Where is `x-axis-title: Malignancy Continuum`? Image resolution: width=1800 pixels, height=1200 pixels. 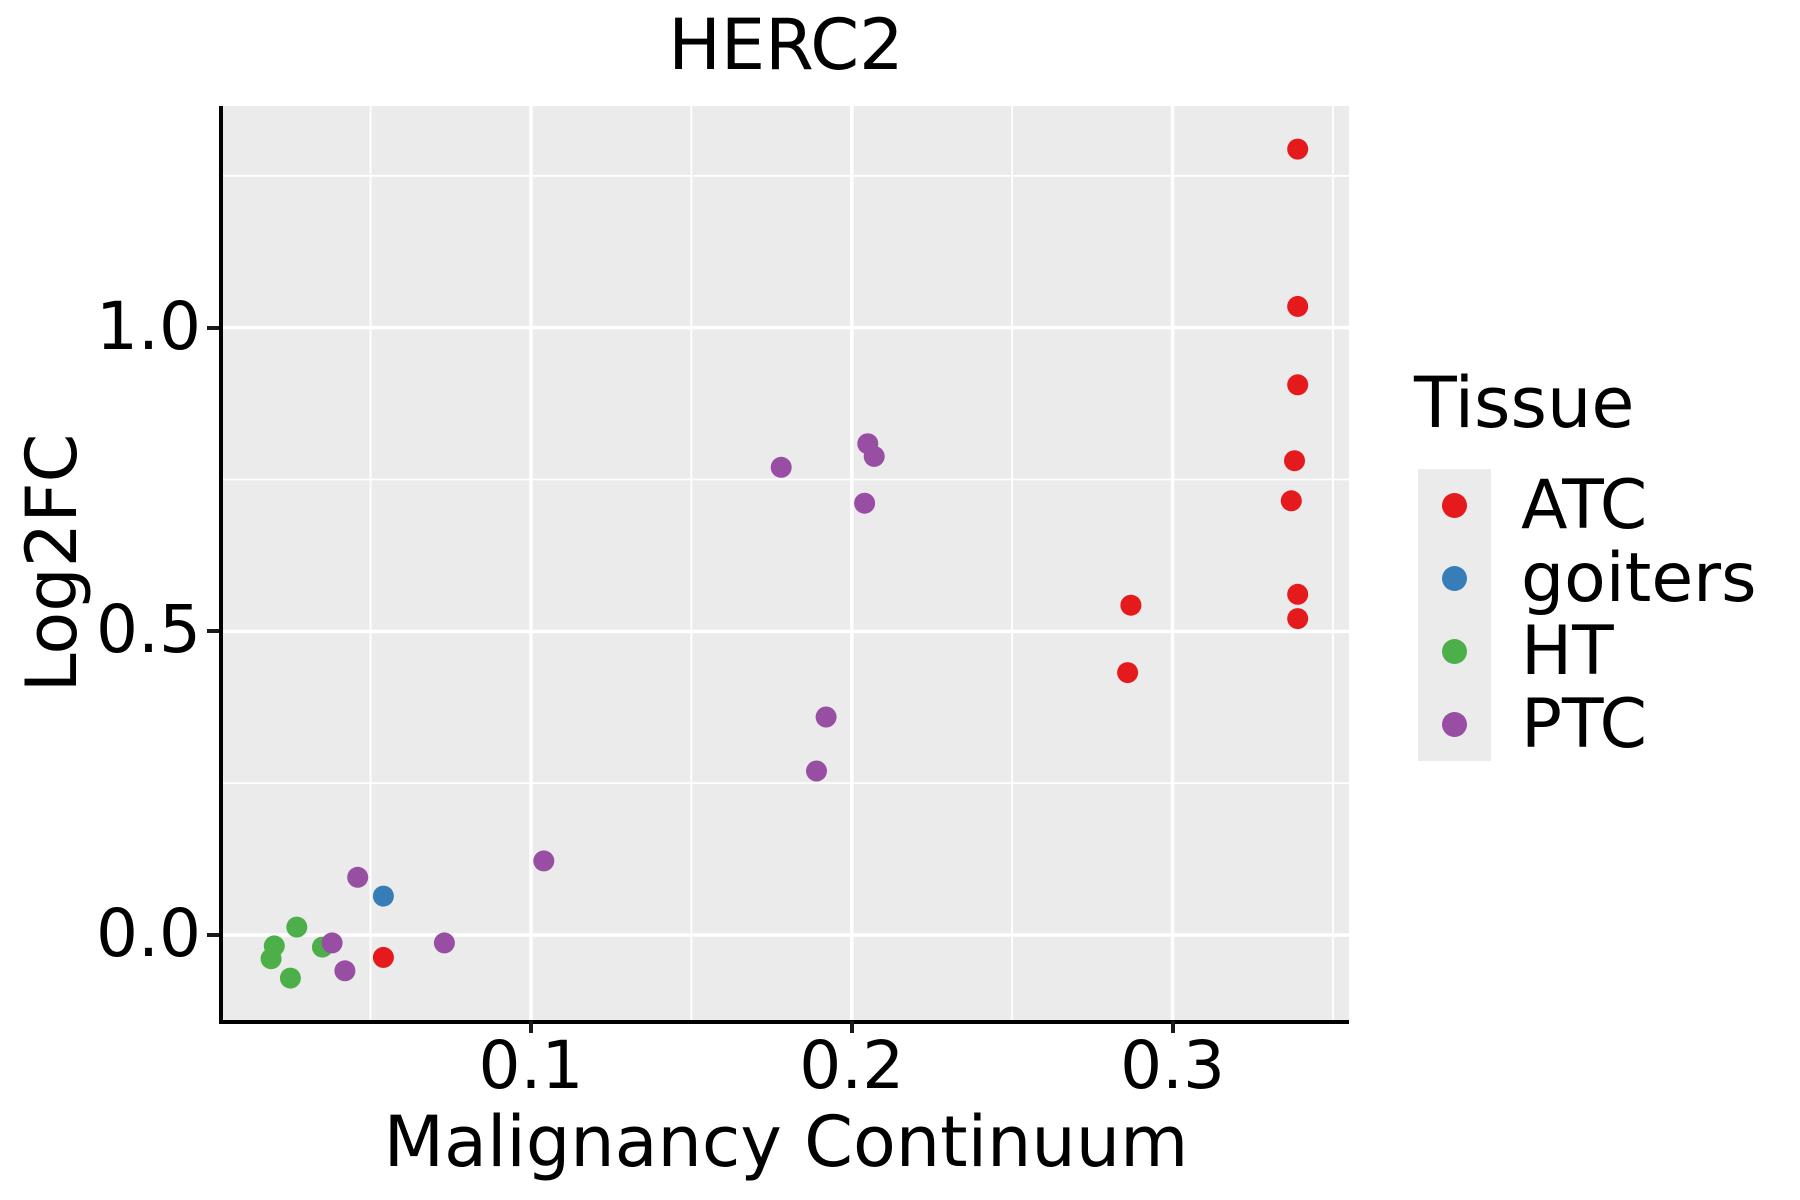
x-axis-title: Malignancy Continuum is located at coordinates (786, 1142).